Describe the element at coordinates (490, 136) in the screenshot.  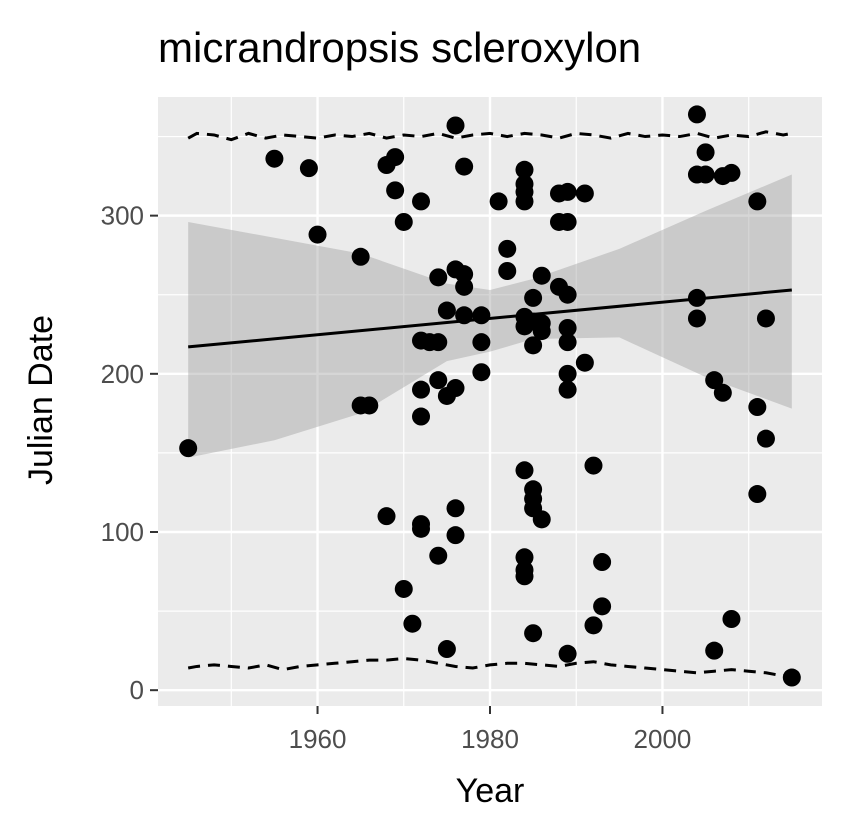
I see `upper-dashed-line` at that location.